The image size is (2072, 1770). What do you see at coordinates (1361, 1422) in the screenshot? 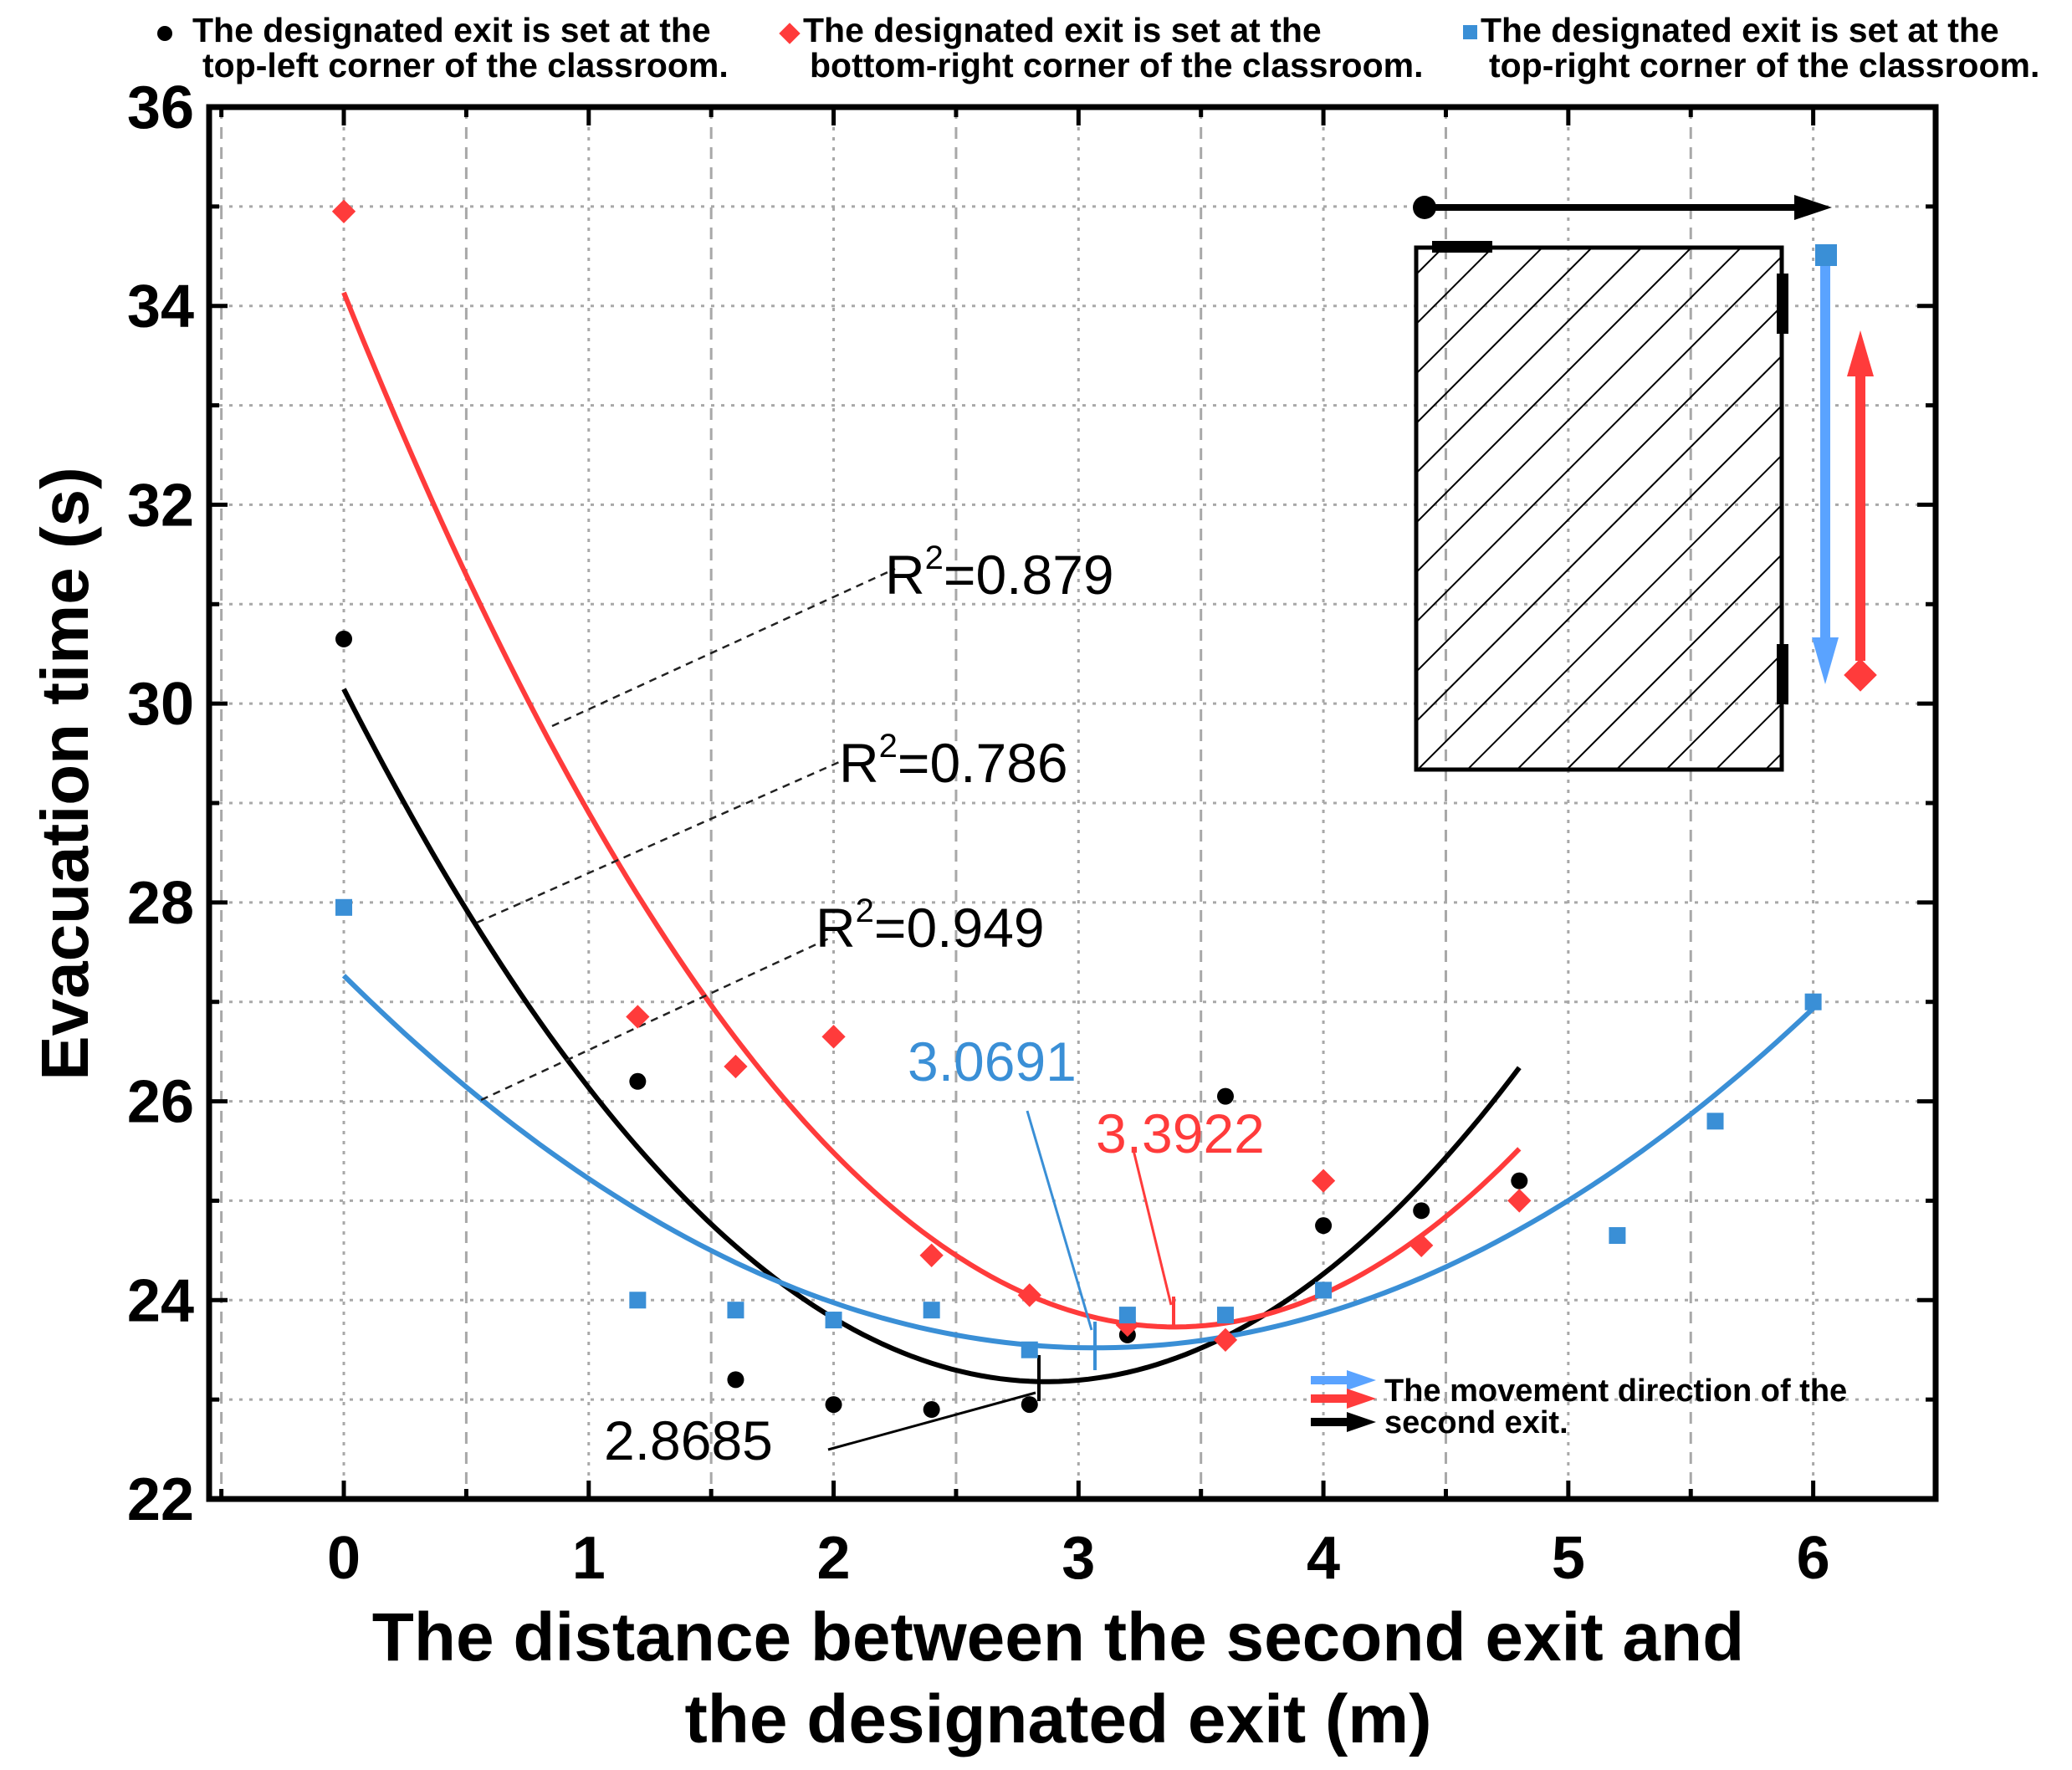
I see `direction-arrow-black-icon` at bounding box center [1361, 1422].